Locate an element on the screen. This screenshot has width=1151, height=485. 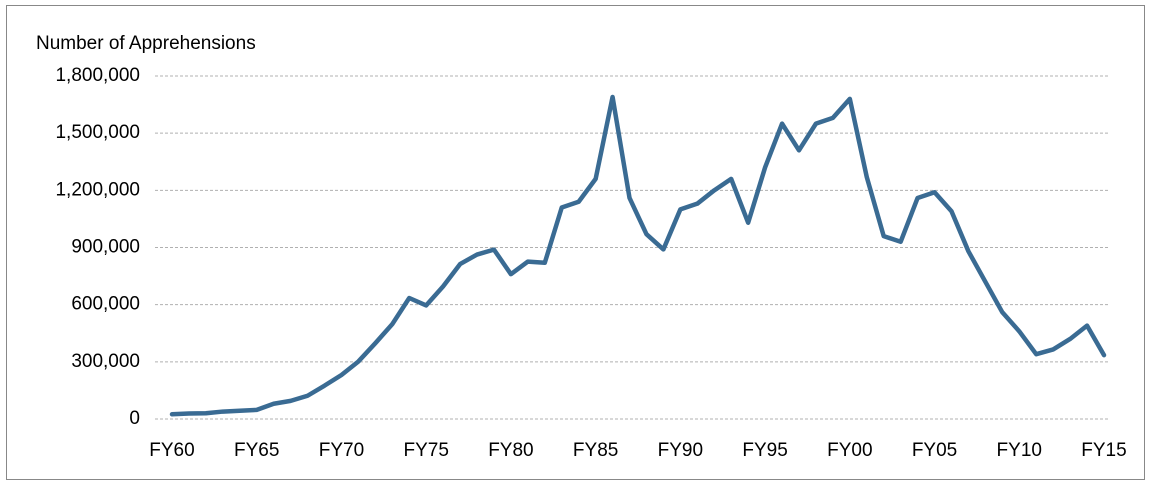
x-tick-label: FY15 is located at coordinates (1103, 450).